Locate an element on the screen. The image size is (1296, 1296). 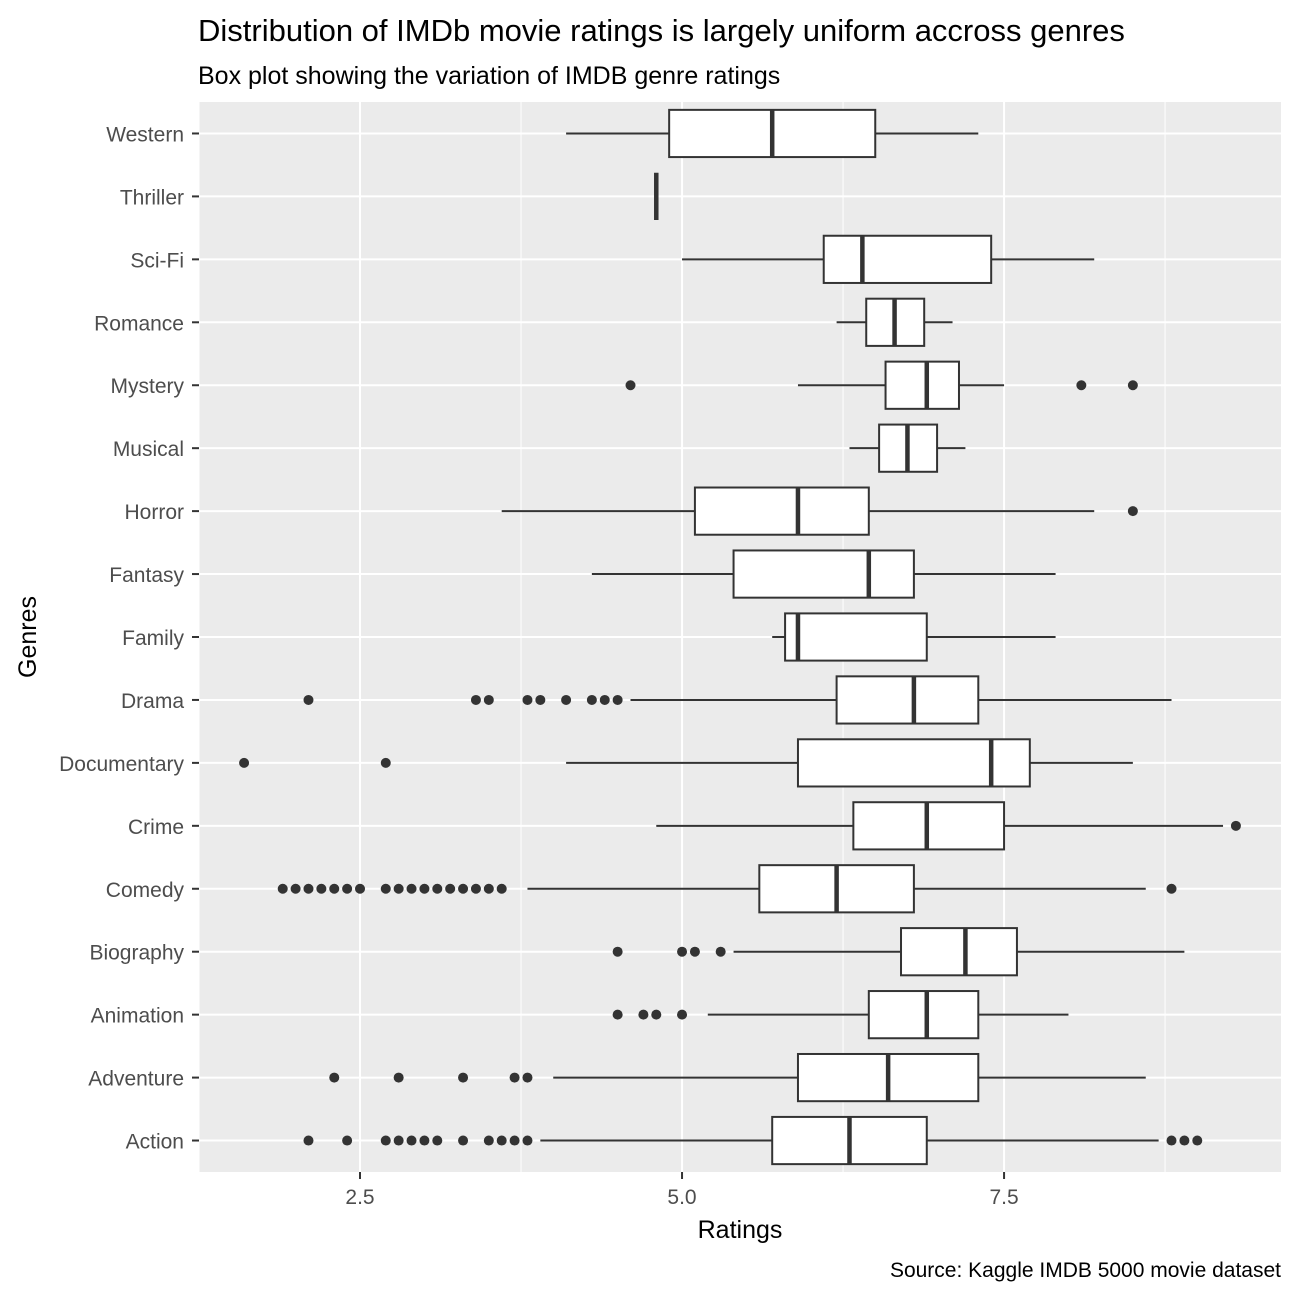
y-tick-label: Sci-Fi is located at coordinates (157, 260).